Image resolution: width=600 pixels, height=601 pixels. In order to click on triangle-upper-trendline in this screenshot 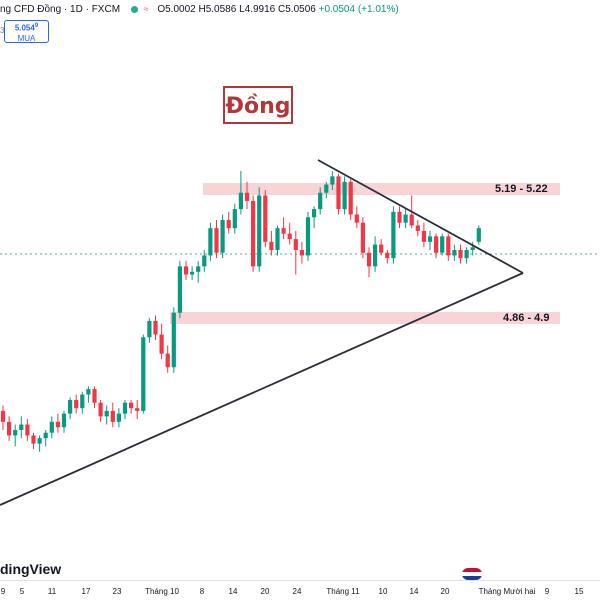, I will do `click(420, 216)`.